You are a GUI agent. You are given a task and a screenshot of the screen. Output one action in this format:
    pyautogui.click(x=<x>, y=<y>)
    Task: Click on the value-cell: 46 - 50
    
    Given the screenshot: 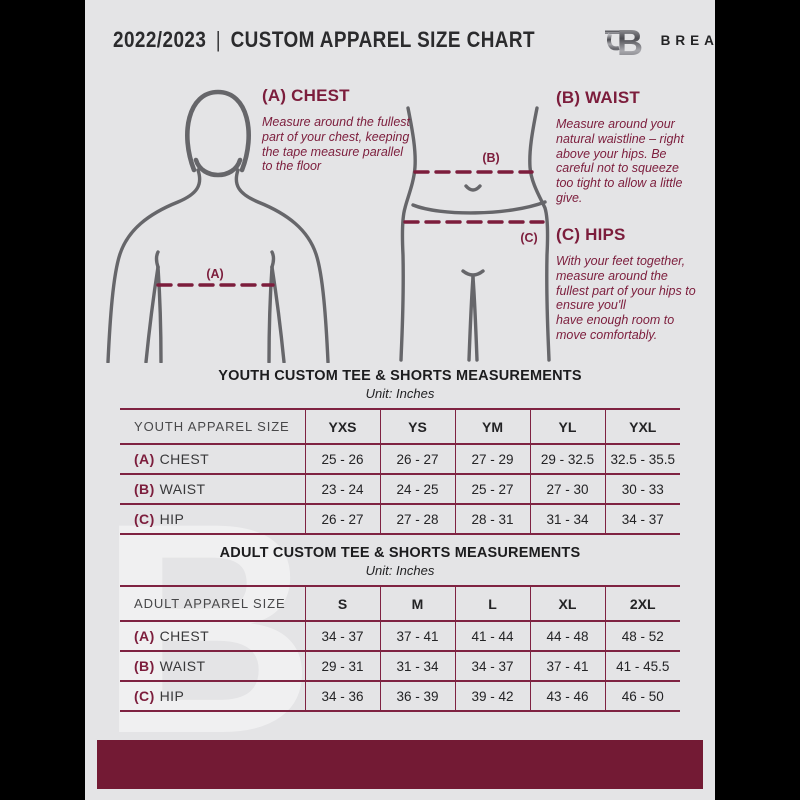 What is the action you would take?
    pyautogui.click(x=642, y=696)
    